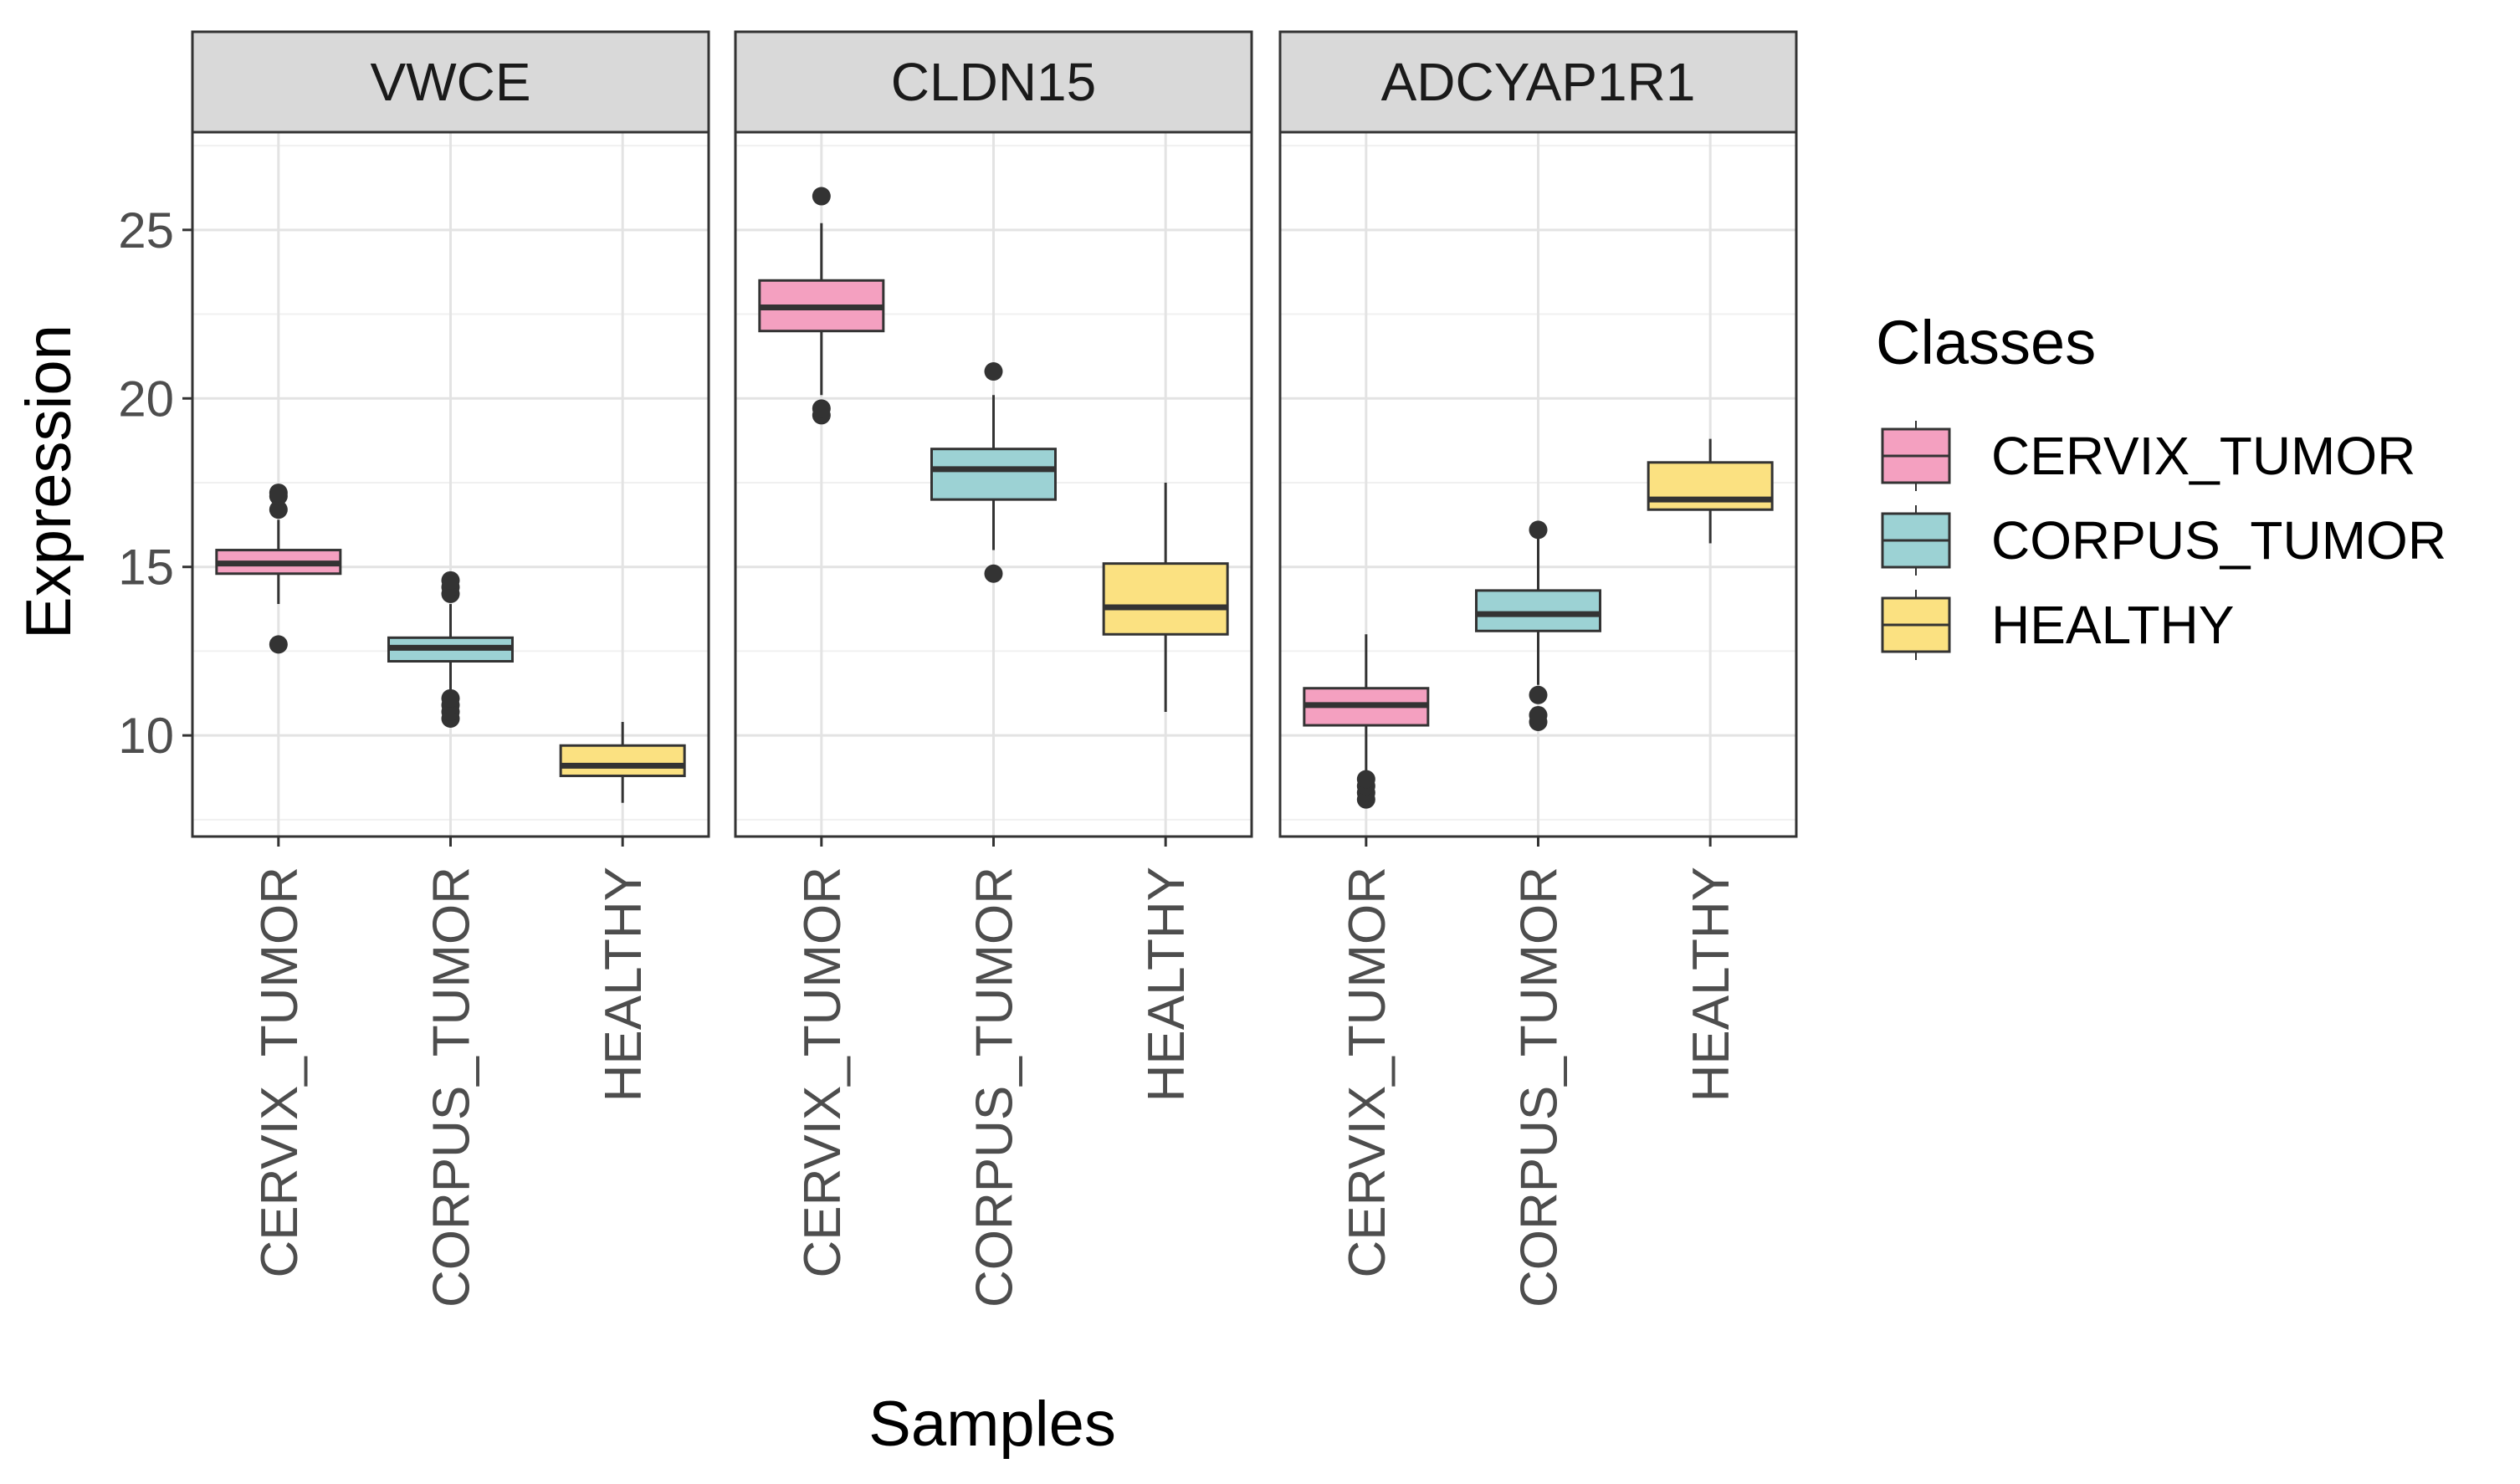 This screenshot has height=1484, width=2520. What do you see at coordinates (146, 736) in the screenshot?
I see `y-tick-label: 10` at bounding box center [146, 736].